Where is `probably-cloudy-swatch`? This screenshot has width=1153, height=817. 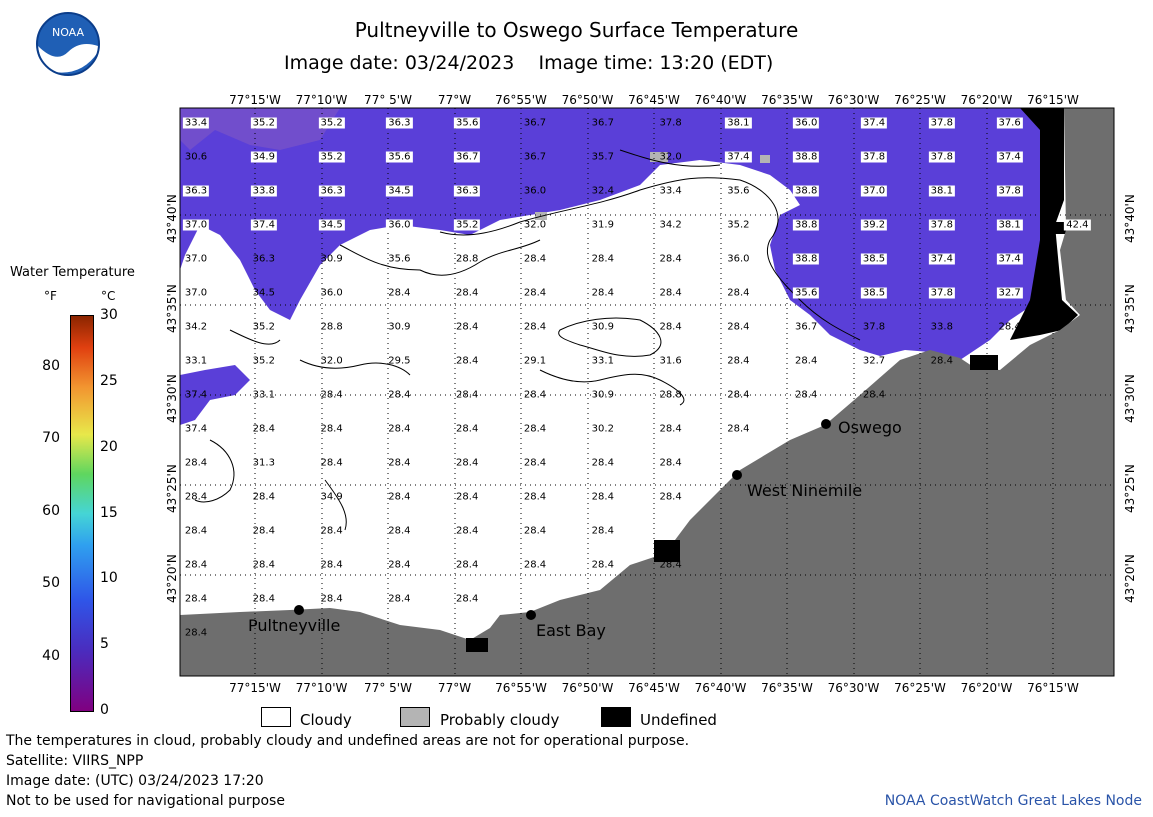
probably-cloudy-swatch is located at coordinates (415, 717).